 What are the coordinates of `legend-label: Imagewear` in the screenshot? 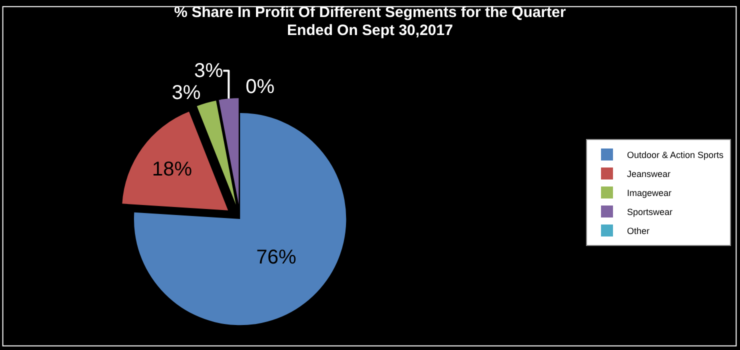 It's located at (649, 193).